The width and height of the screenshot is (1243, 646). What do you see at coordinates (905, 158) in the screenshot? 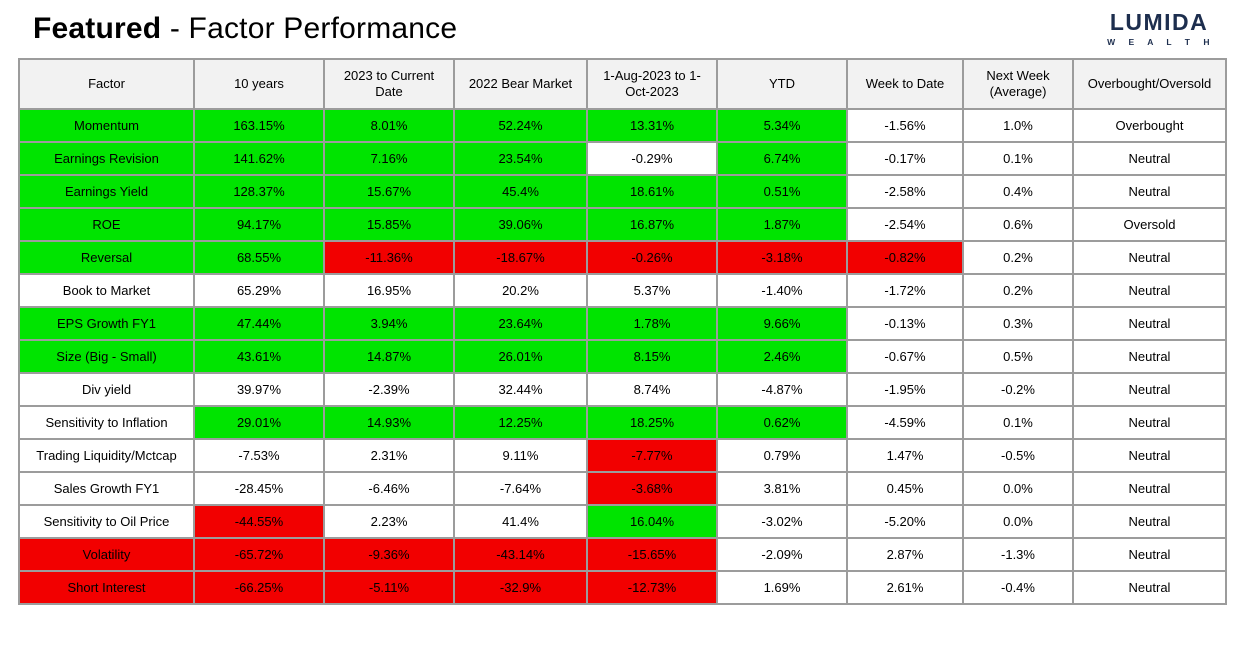
I see `table-cell: -0.17%` at bounding box center [905, 158].